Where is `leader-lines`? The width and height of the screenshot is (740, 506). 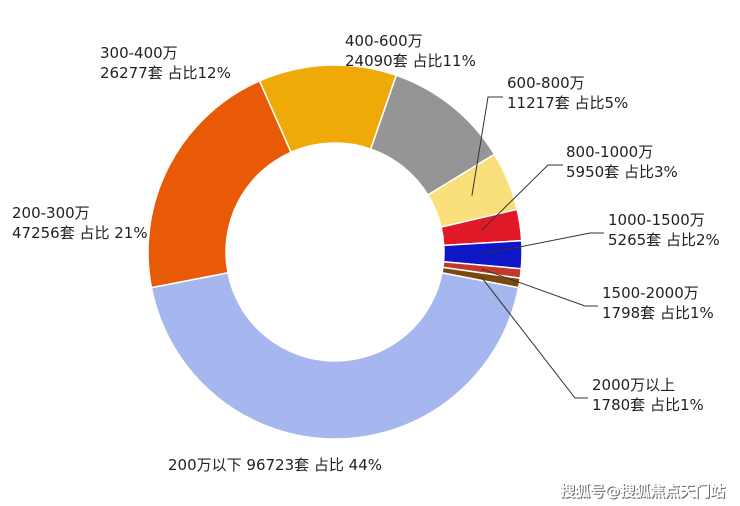 leader-lines is located at coordinates (537, 247).